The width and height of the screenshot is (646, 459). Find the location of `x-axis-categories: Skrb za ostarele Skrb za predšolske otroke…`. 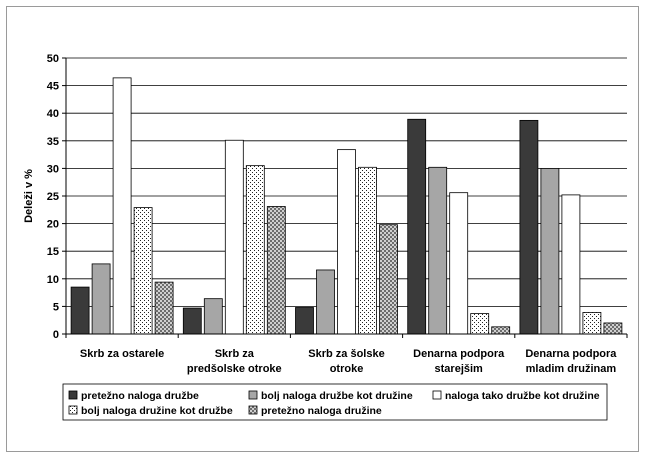

x-axis-categories: Skrb za ostarele Skrb za predšolske otroke… is located at coordinates (348, 361).